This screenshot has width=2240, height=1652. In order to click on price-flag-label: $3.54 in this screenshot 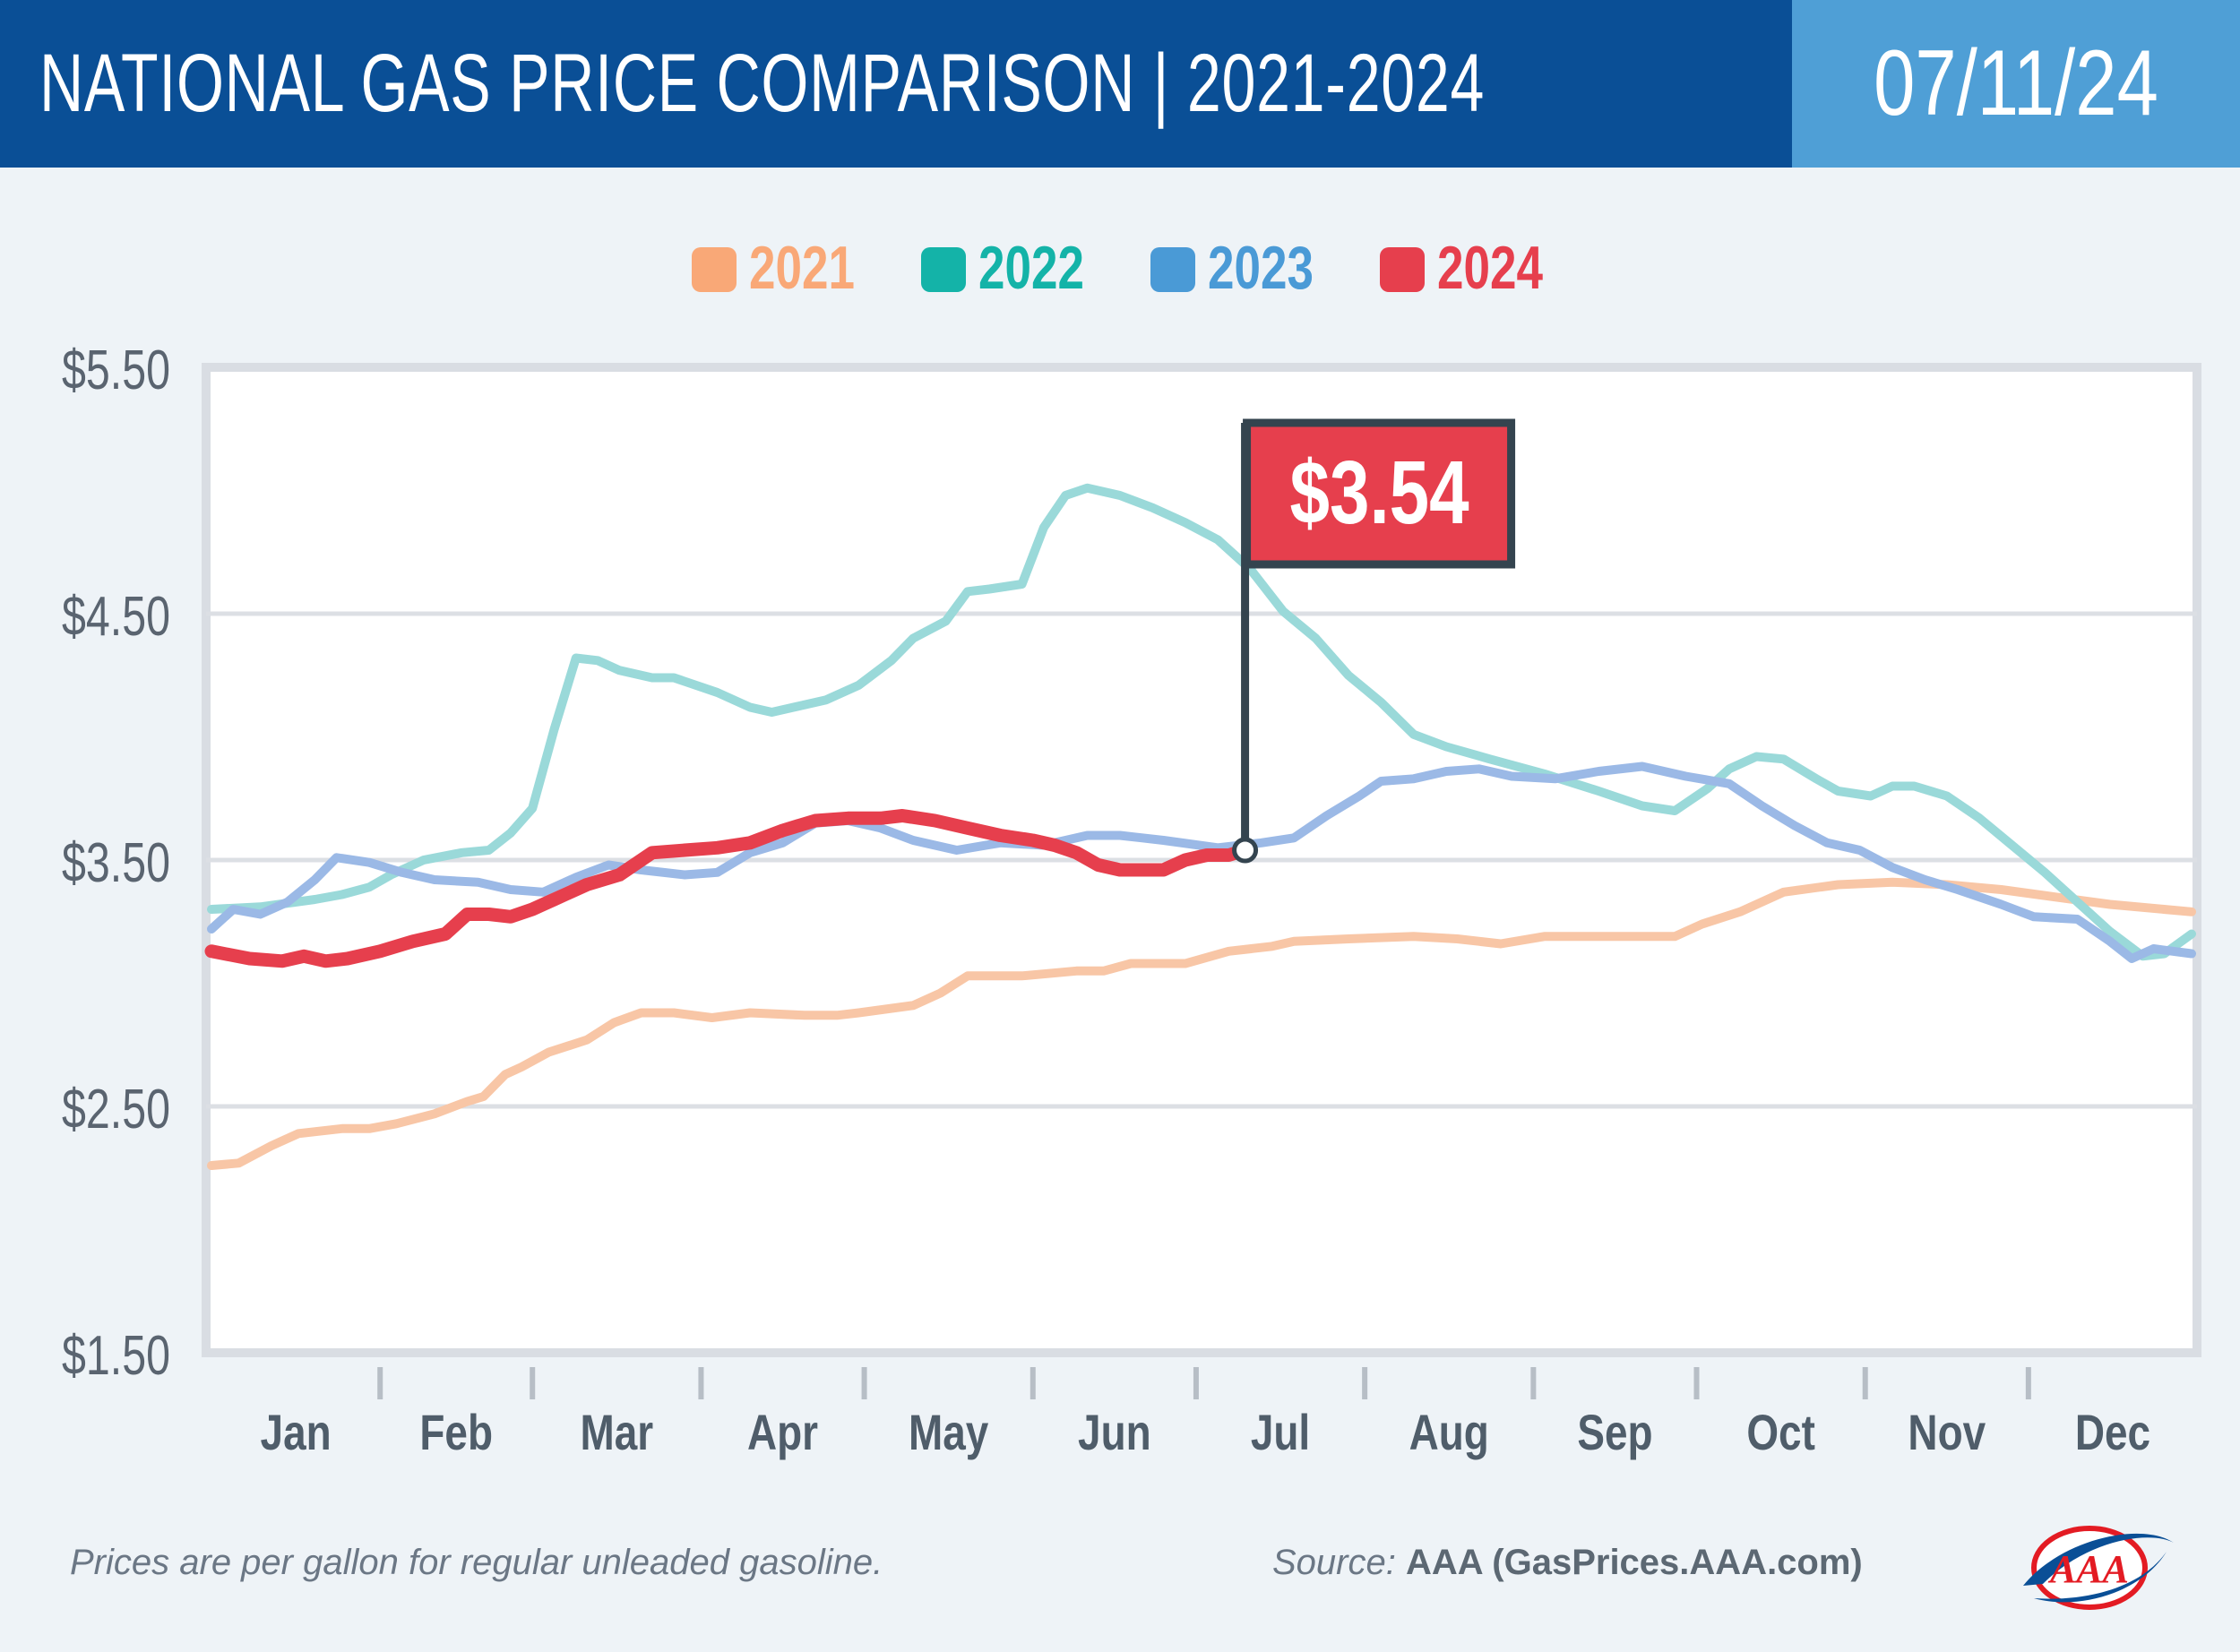, I will do `click(1379, 494)`.